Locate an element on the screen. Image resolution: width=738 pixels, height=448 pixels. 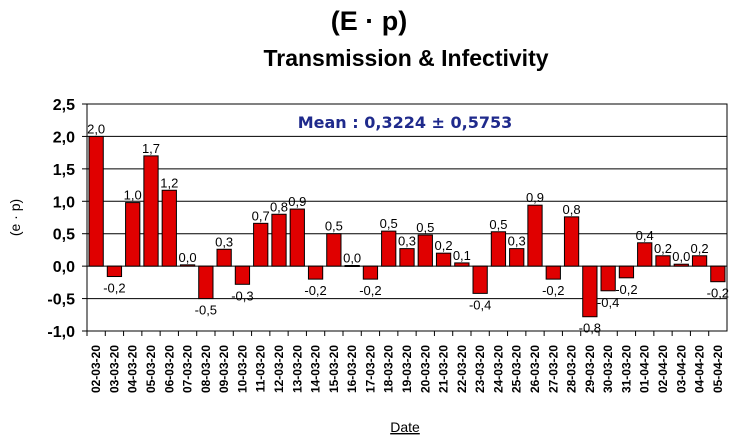
y-tick-label: 1,5 is located at coordinates (64, 170).